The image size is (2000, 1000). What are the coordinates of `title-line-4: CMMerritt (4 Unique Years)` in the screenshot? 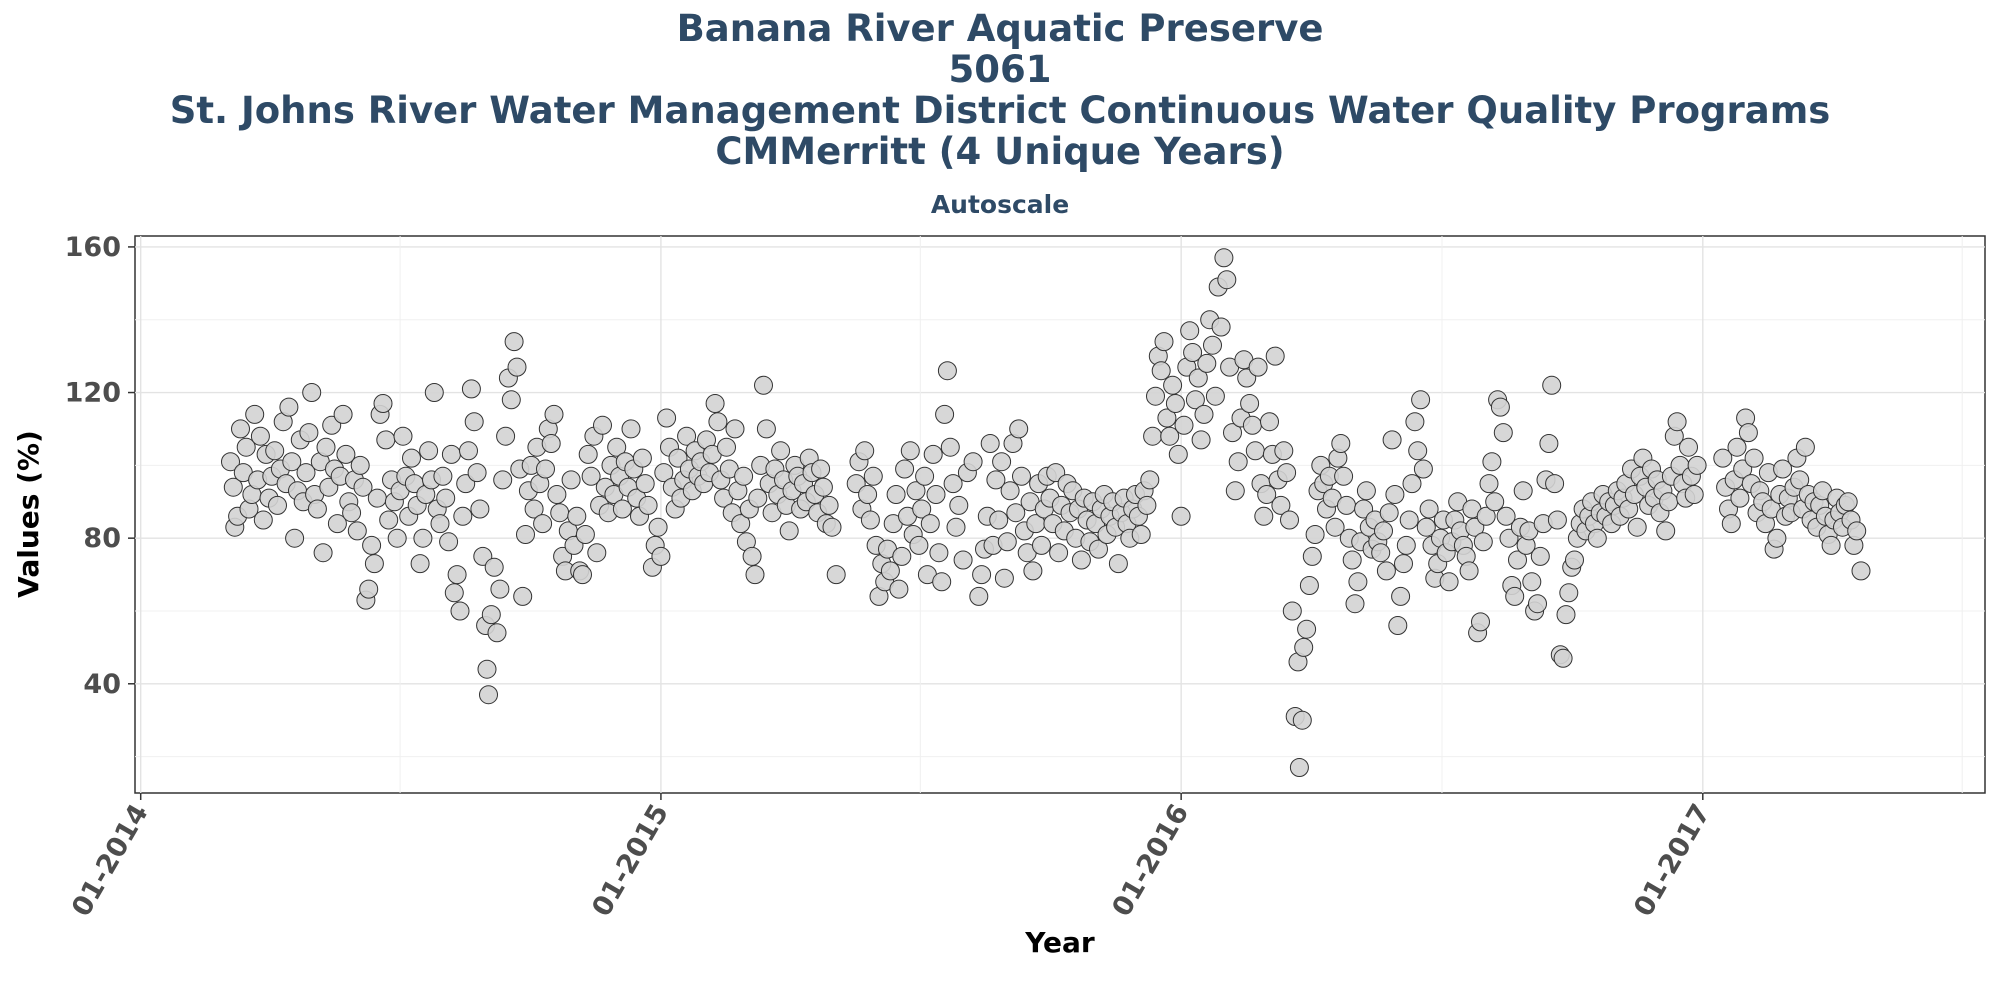 It's located at (1000, 151).